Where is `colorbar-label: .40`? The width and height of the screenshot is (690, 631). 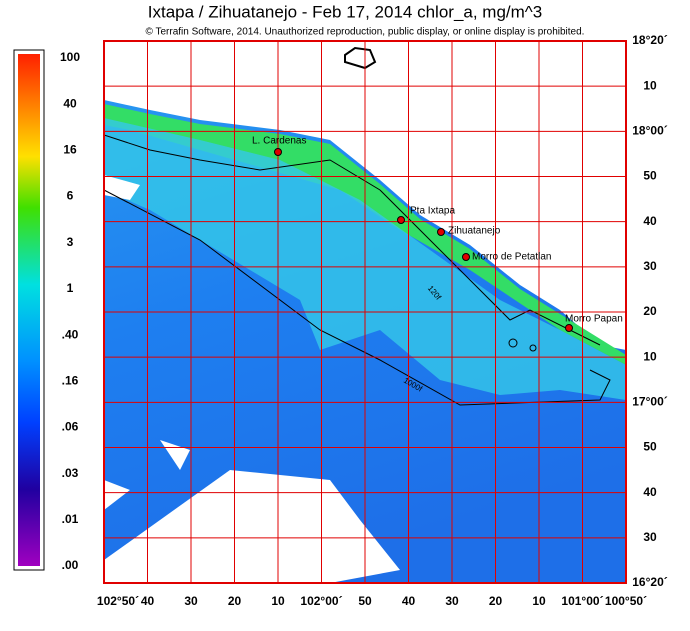
colorbar-label: .40 is located at coordinates (70, 334).